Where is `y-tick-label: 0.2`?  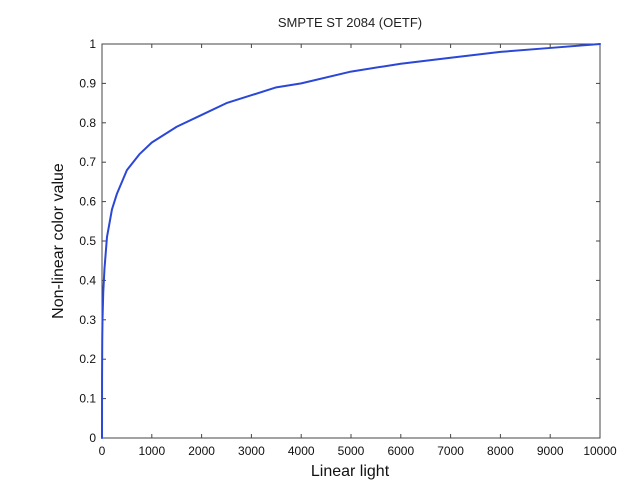 y-tick-label: 0.2 is located at coordinates (87, 359).